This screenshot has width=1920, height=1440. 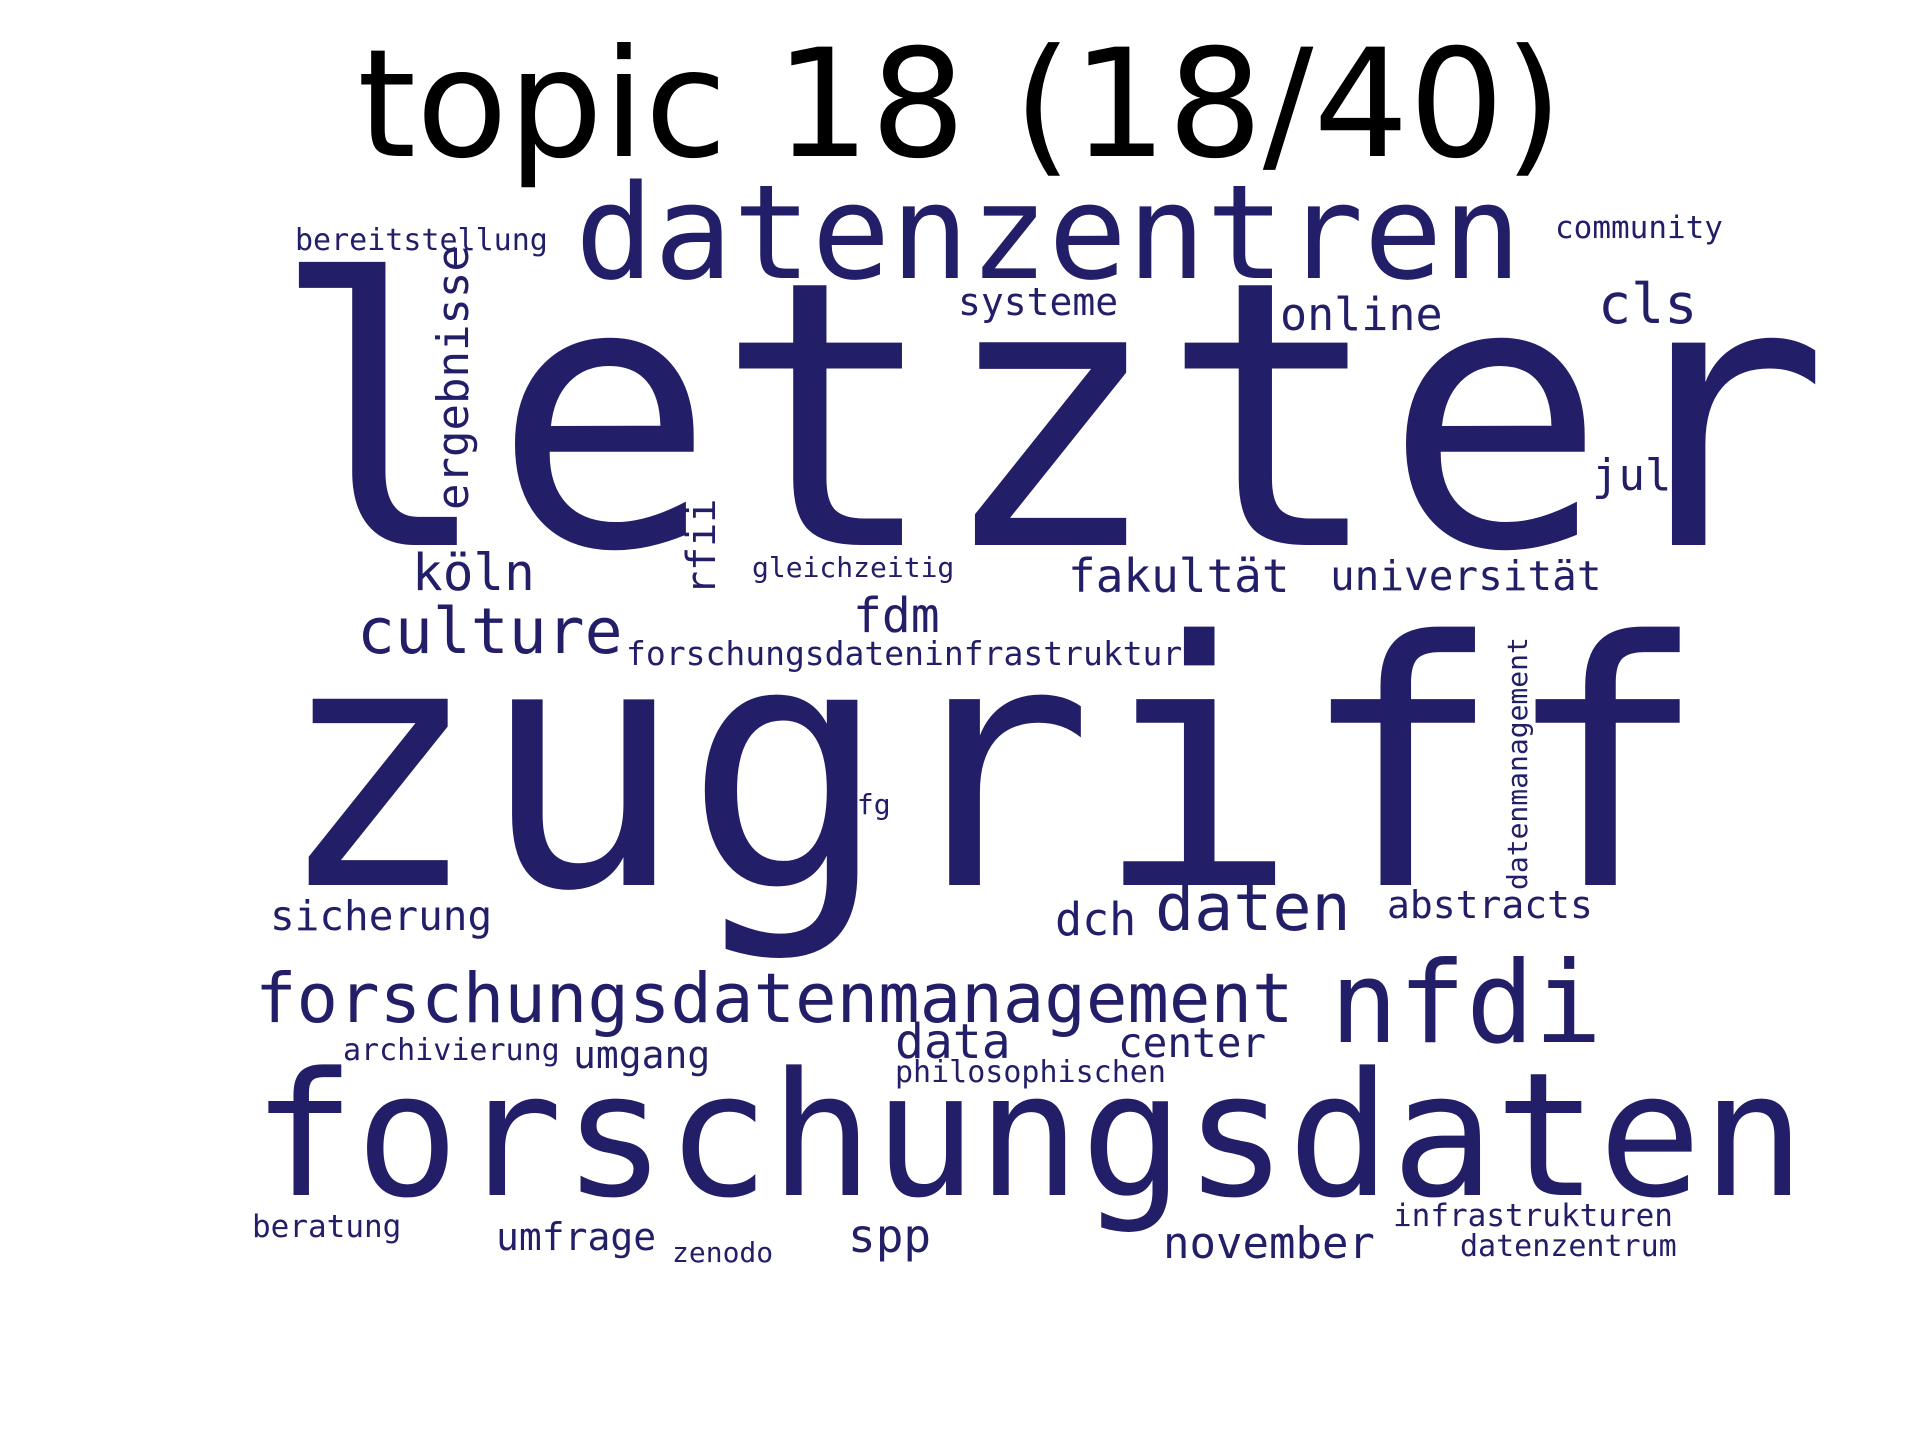 What do you see at coordinates (853, 567) in the screenshot?
I see `word-gleichzeitig: gleichzeitig` at bounding box center [853, 567].